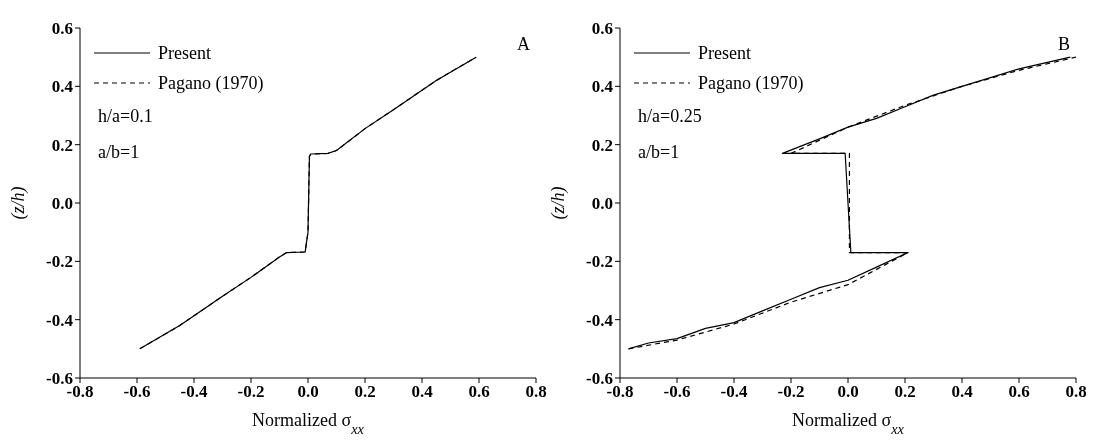 The width and height of the screenshot is (1096, 440). Describe the element at coordinates (670, 116) in the screenshot. I see `annotation: h/a=0.25` at that location.